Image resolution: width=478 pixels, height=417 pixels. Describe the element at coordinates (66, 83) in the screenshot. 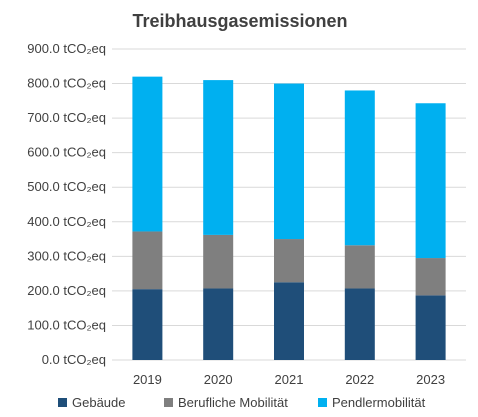

I see `y-tick-label: 800.0 tCO₂eq` at that location.